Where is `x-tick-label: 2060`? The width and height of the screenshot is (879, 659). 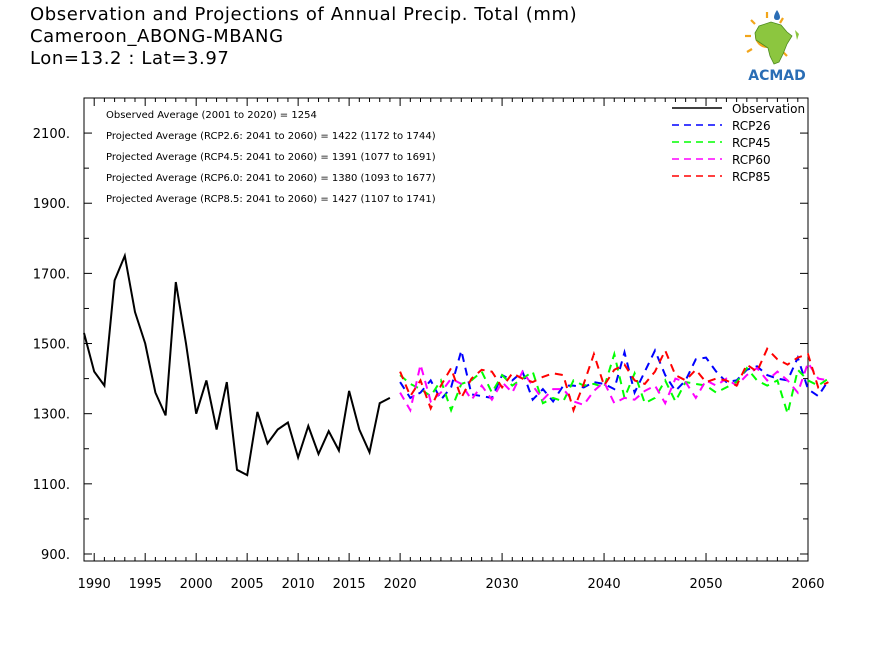
x-tick-label: 2060 is located at coordinates (807, 584).